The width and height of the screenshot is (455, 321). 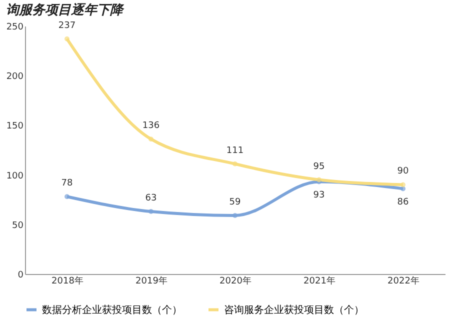 What do you see at coordinates (15, 127) in the screenshot?
I see `y-tick-label: 150` at bounding box center [15, 127].